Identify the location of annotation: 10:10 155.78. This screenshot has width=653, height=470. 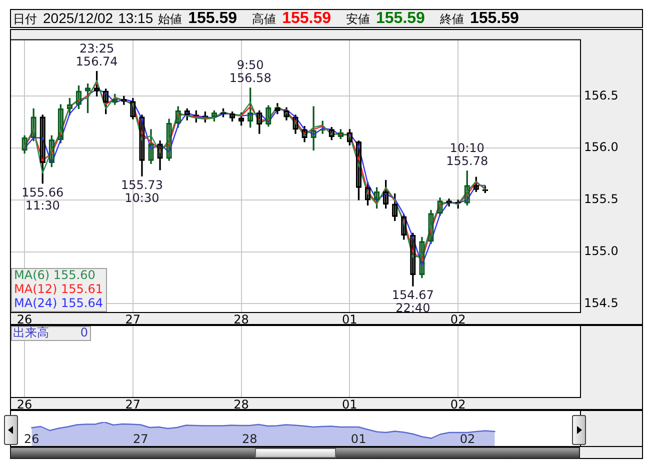
(467, 154).